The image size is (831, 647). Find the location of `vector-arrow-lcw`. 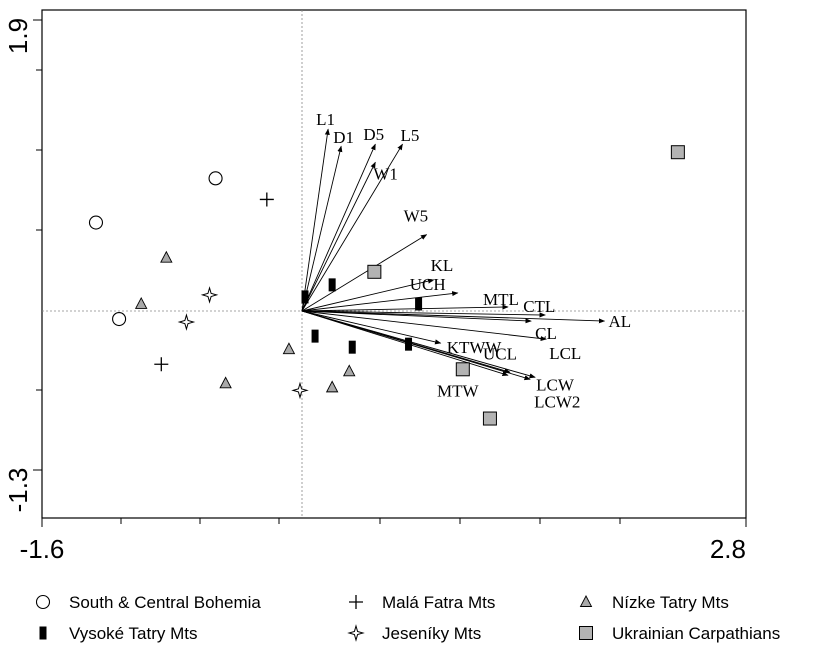

vector-arrow-lcw is located at coordinates (418, 344).